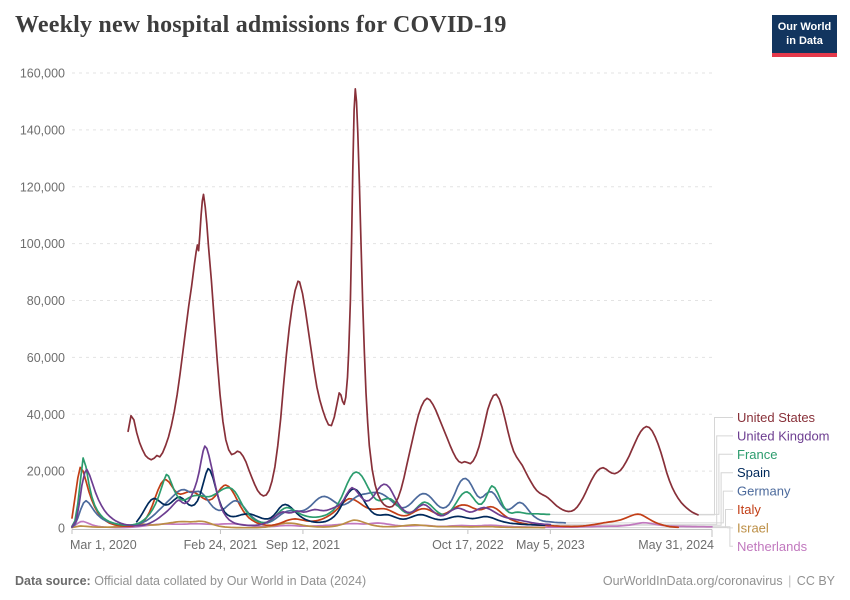 This screenshot has width=850, height=600. I want to click on y-axis-tick-label: 0, so click(61, 529).